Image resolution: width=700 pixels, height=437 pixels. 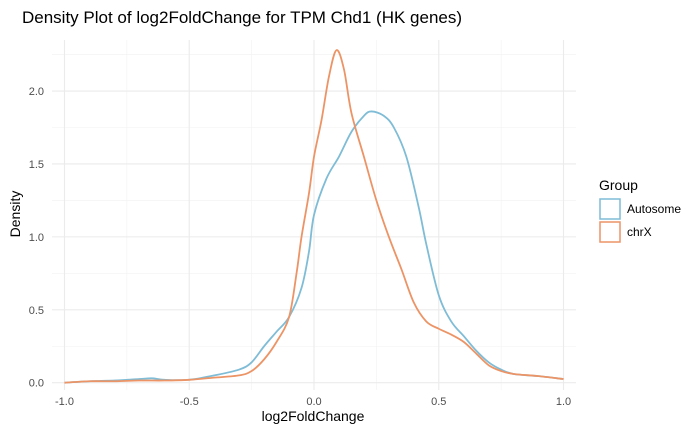 I want to click on x-axis-title: log2FoldChange, so click(x=313, y=416).